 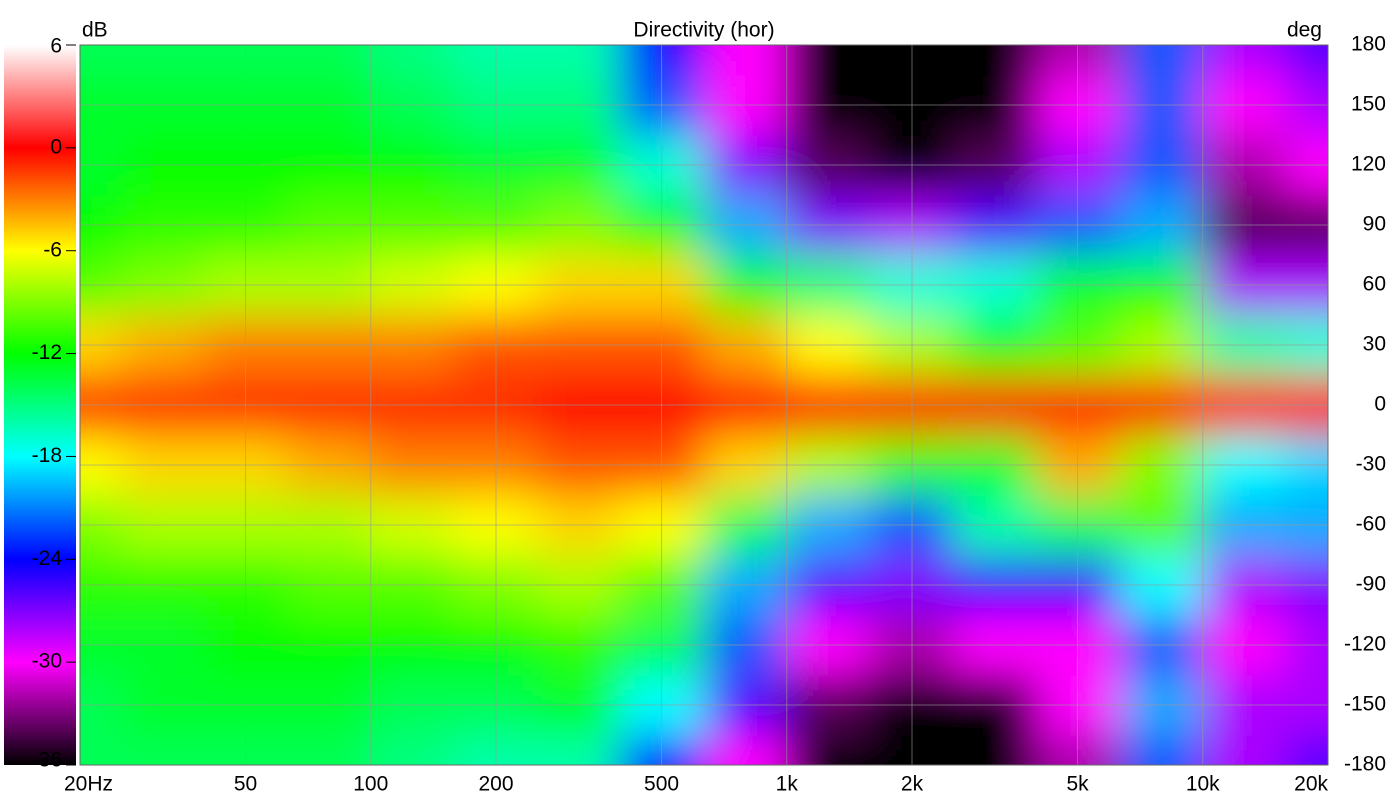 What do you see at coordinates (661, 784) in the screenshot?
I see `x-tick-label: 500` at bounding box center [661, 784].